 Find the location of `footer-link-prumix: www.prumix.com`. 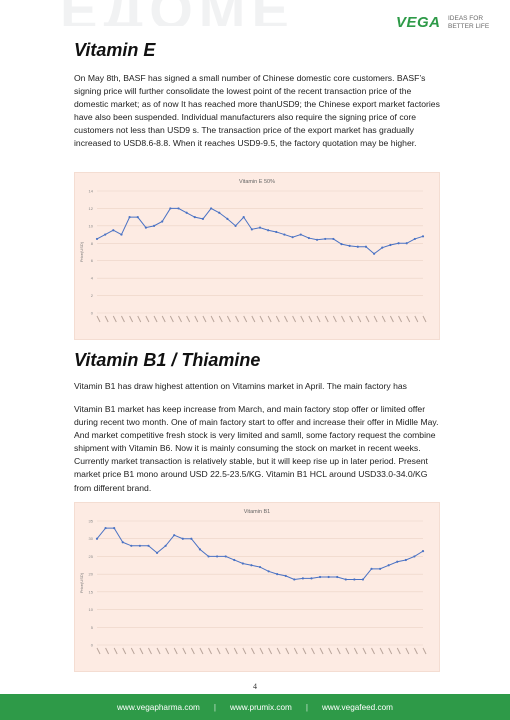

footer-link-prumix: www.prumix.com is located at coordinates (260, 707).